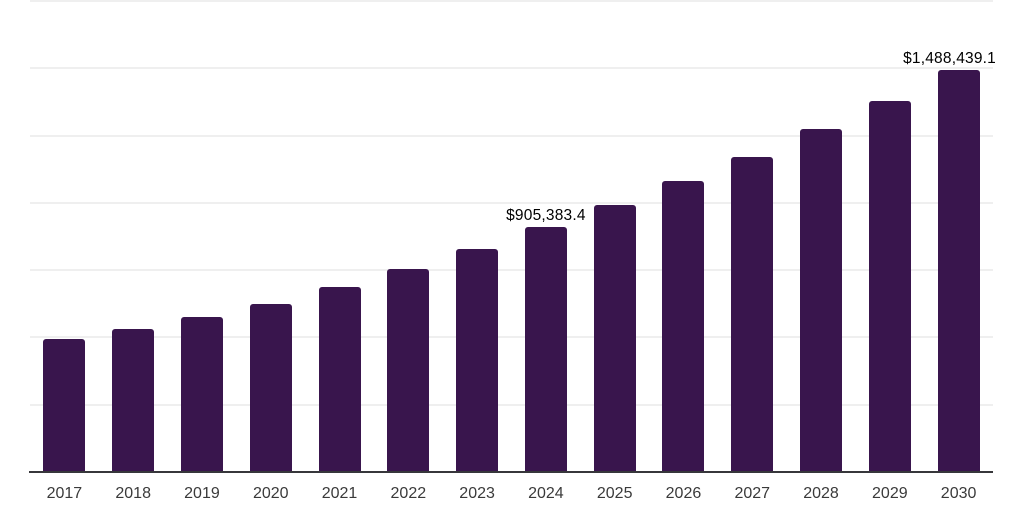 This screenshot has height=512, width=1024. I want to click on bar-2027, so click(752, 314).